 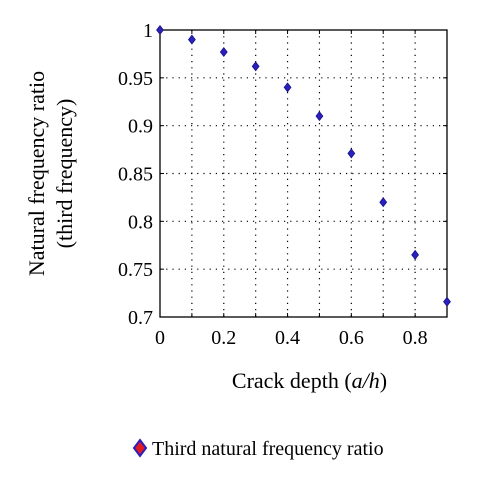 What do you see at coordinates (140, 318) in the screenshot?
I see `y-tick-label: 0.7` at bounding box center [140, 318].